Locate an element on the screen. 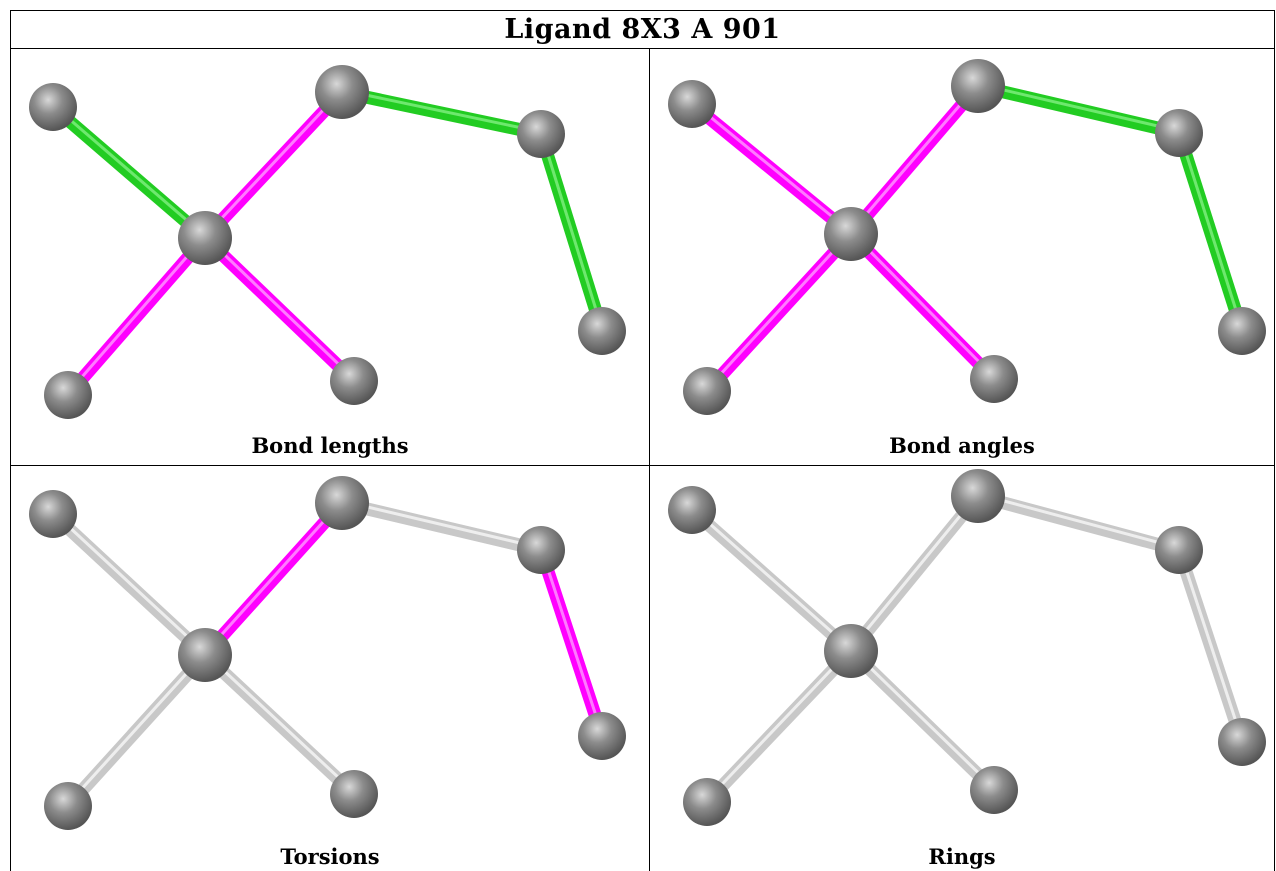 The width and height of the screenshot is (1276, 871). figure-title: Ligand 8X3 A 901 is located at coordinates (642, 29).